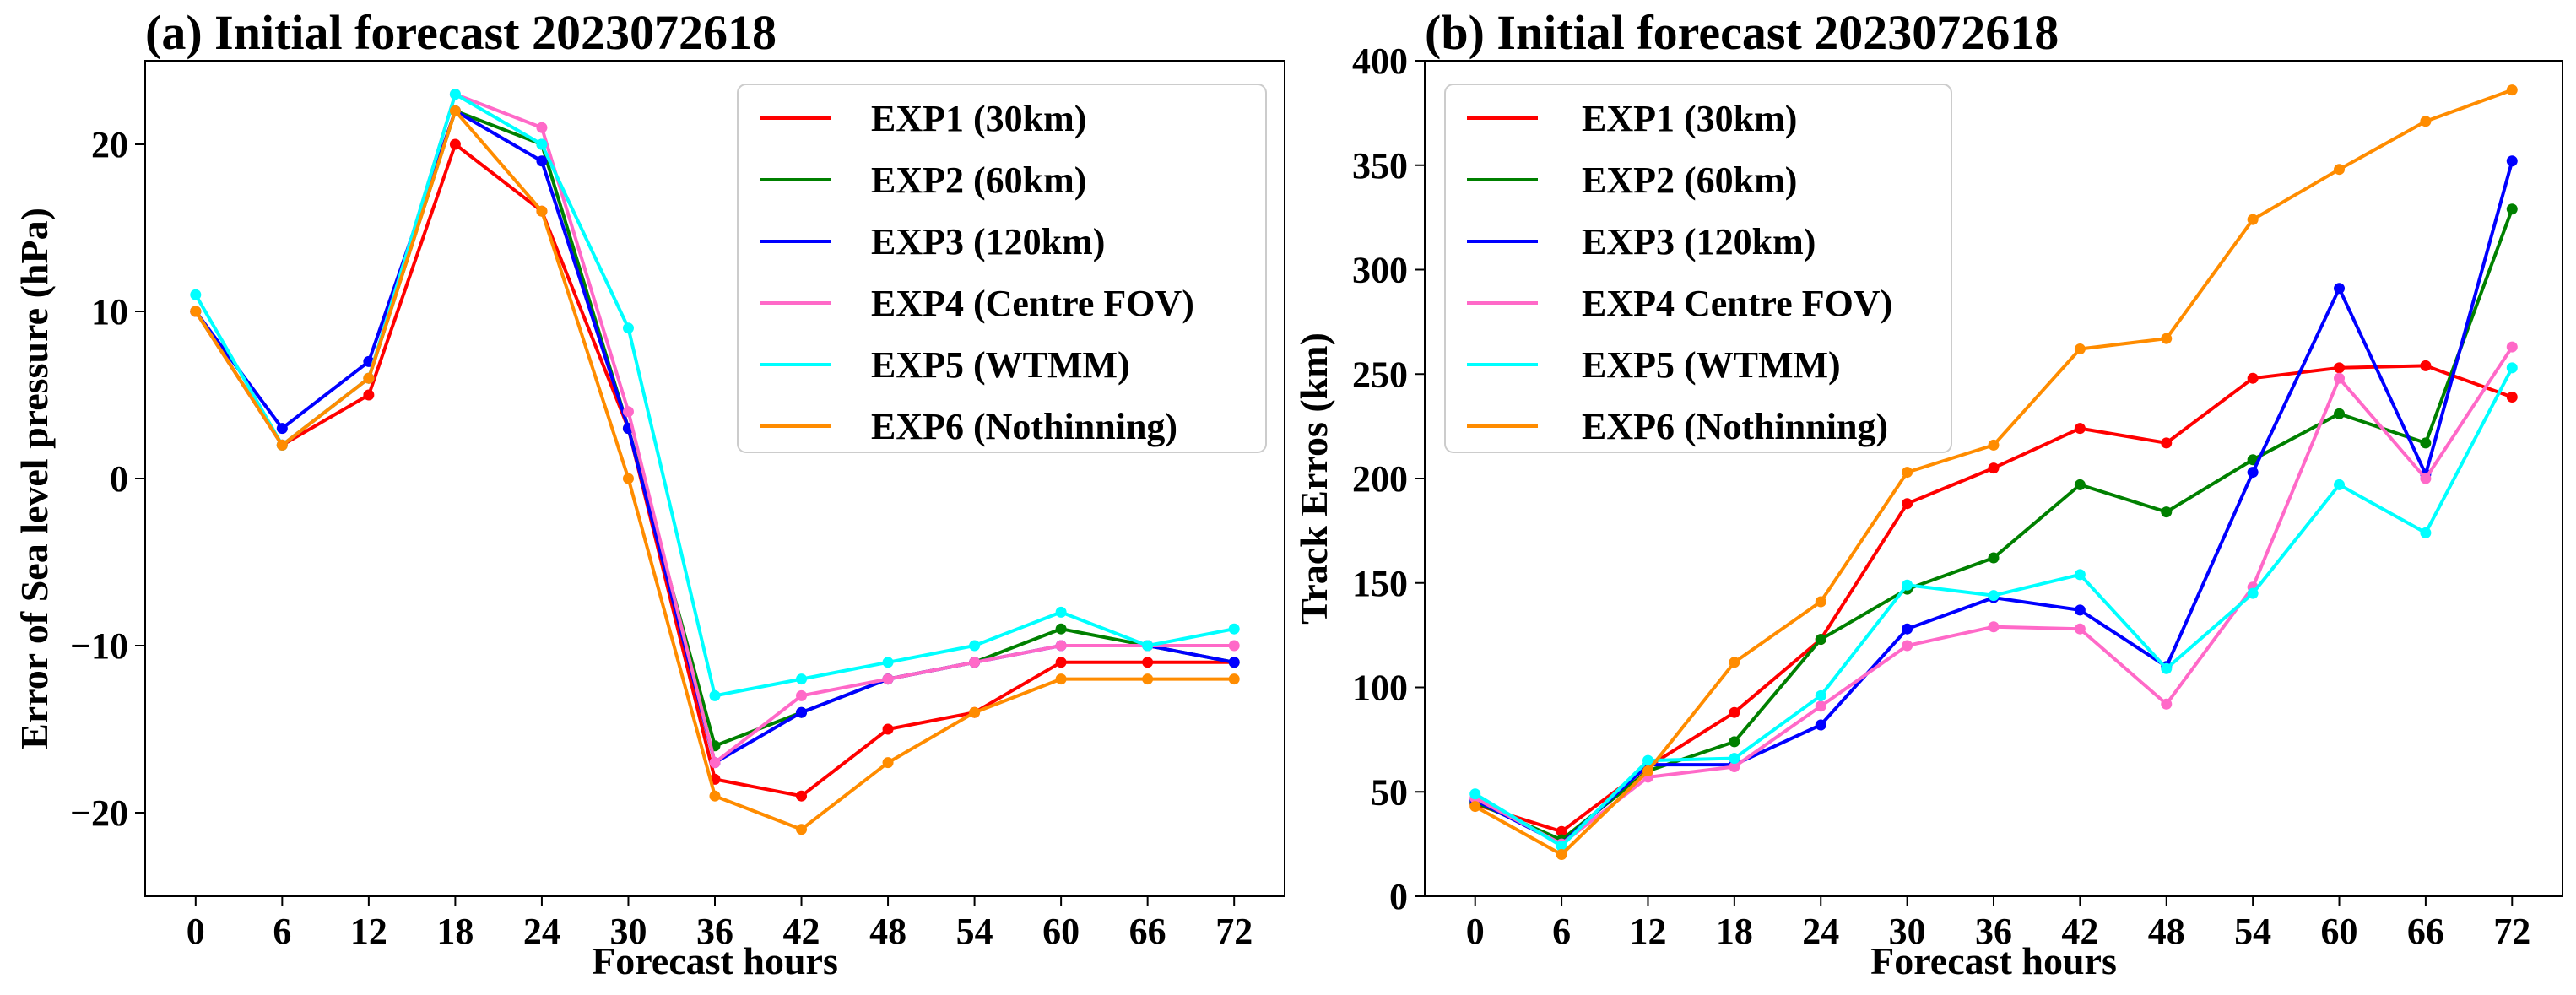  What do you see at coordinates (2511, 931) in the screenshot?
I see `x-tick-label: 72` at bounding box center [2511, 931].